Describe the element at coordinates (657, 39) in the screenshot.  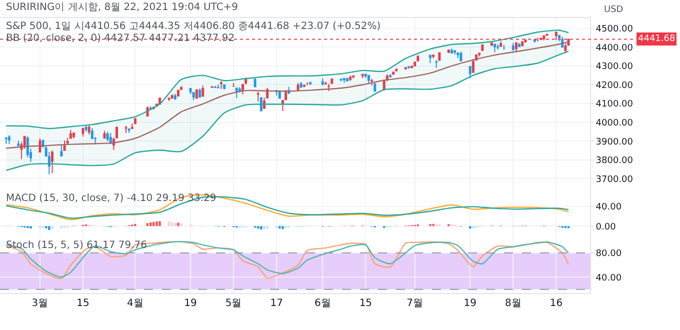
I see `ref-line-label: 4441.68` at that location.